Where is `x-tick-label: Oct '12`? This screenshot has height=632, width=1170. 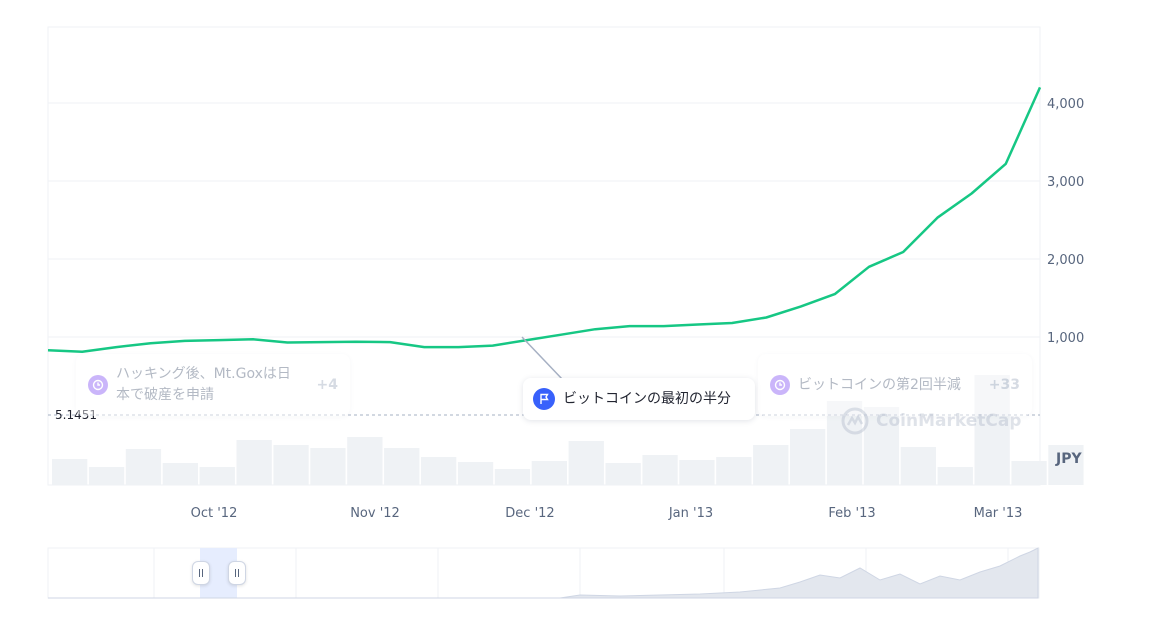
x-tick-label: Oct '12 is located at coordinates (214, 513).